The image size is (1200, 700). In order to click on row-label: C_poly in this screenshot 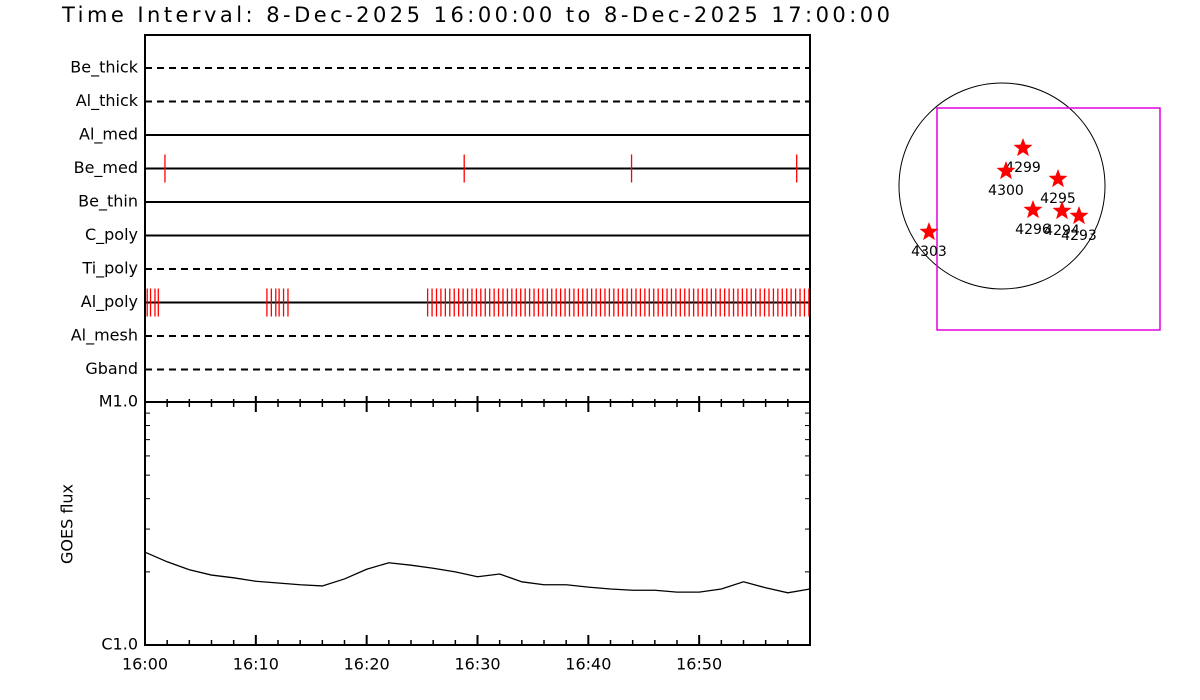, I will do `click(111, 235)`.